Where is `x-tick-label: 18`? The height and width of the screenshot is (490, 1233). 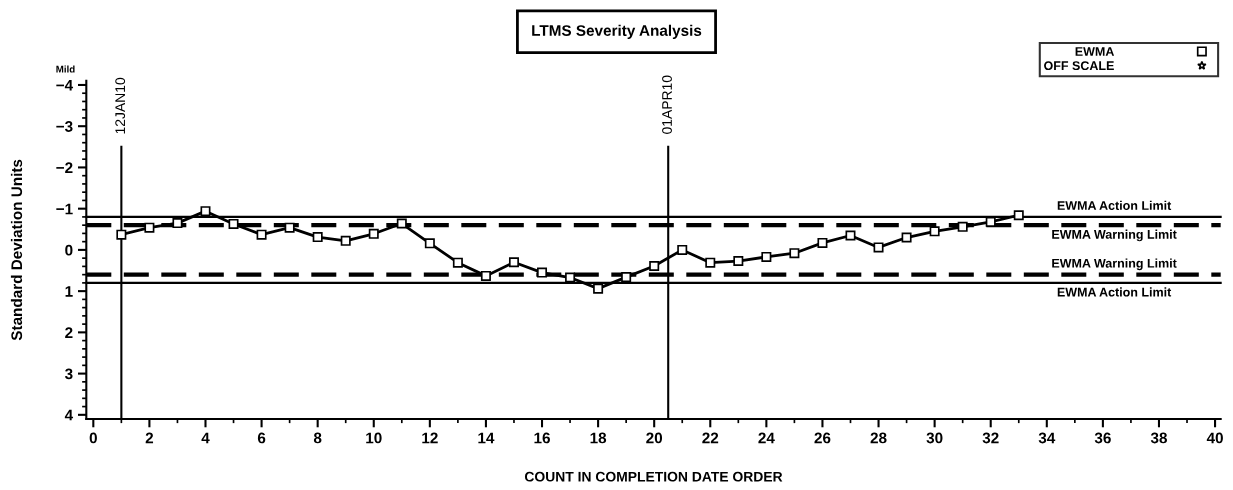
x-tick-label: 18 is located at coordinates (598, 438).